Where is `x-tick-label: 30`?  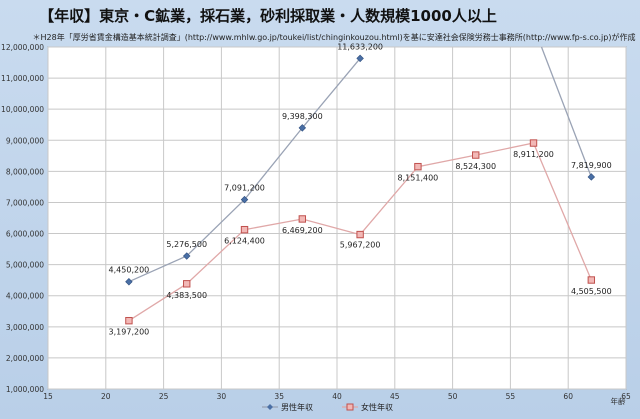 x-tick-label: 30 is located at coordinates (222, 396).